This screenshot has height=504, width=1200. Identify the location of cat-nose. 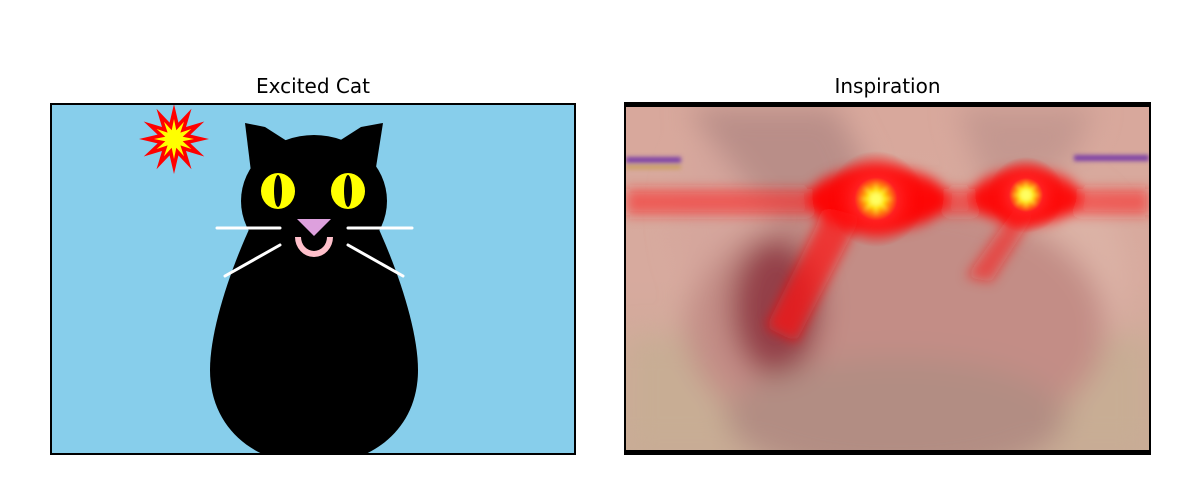
(314, 227).